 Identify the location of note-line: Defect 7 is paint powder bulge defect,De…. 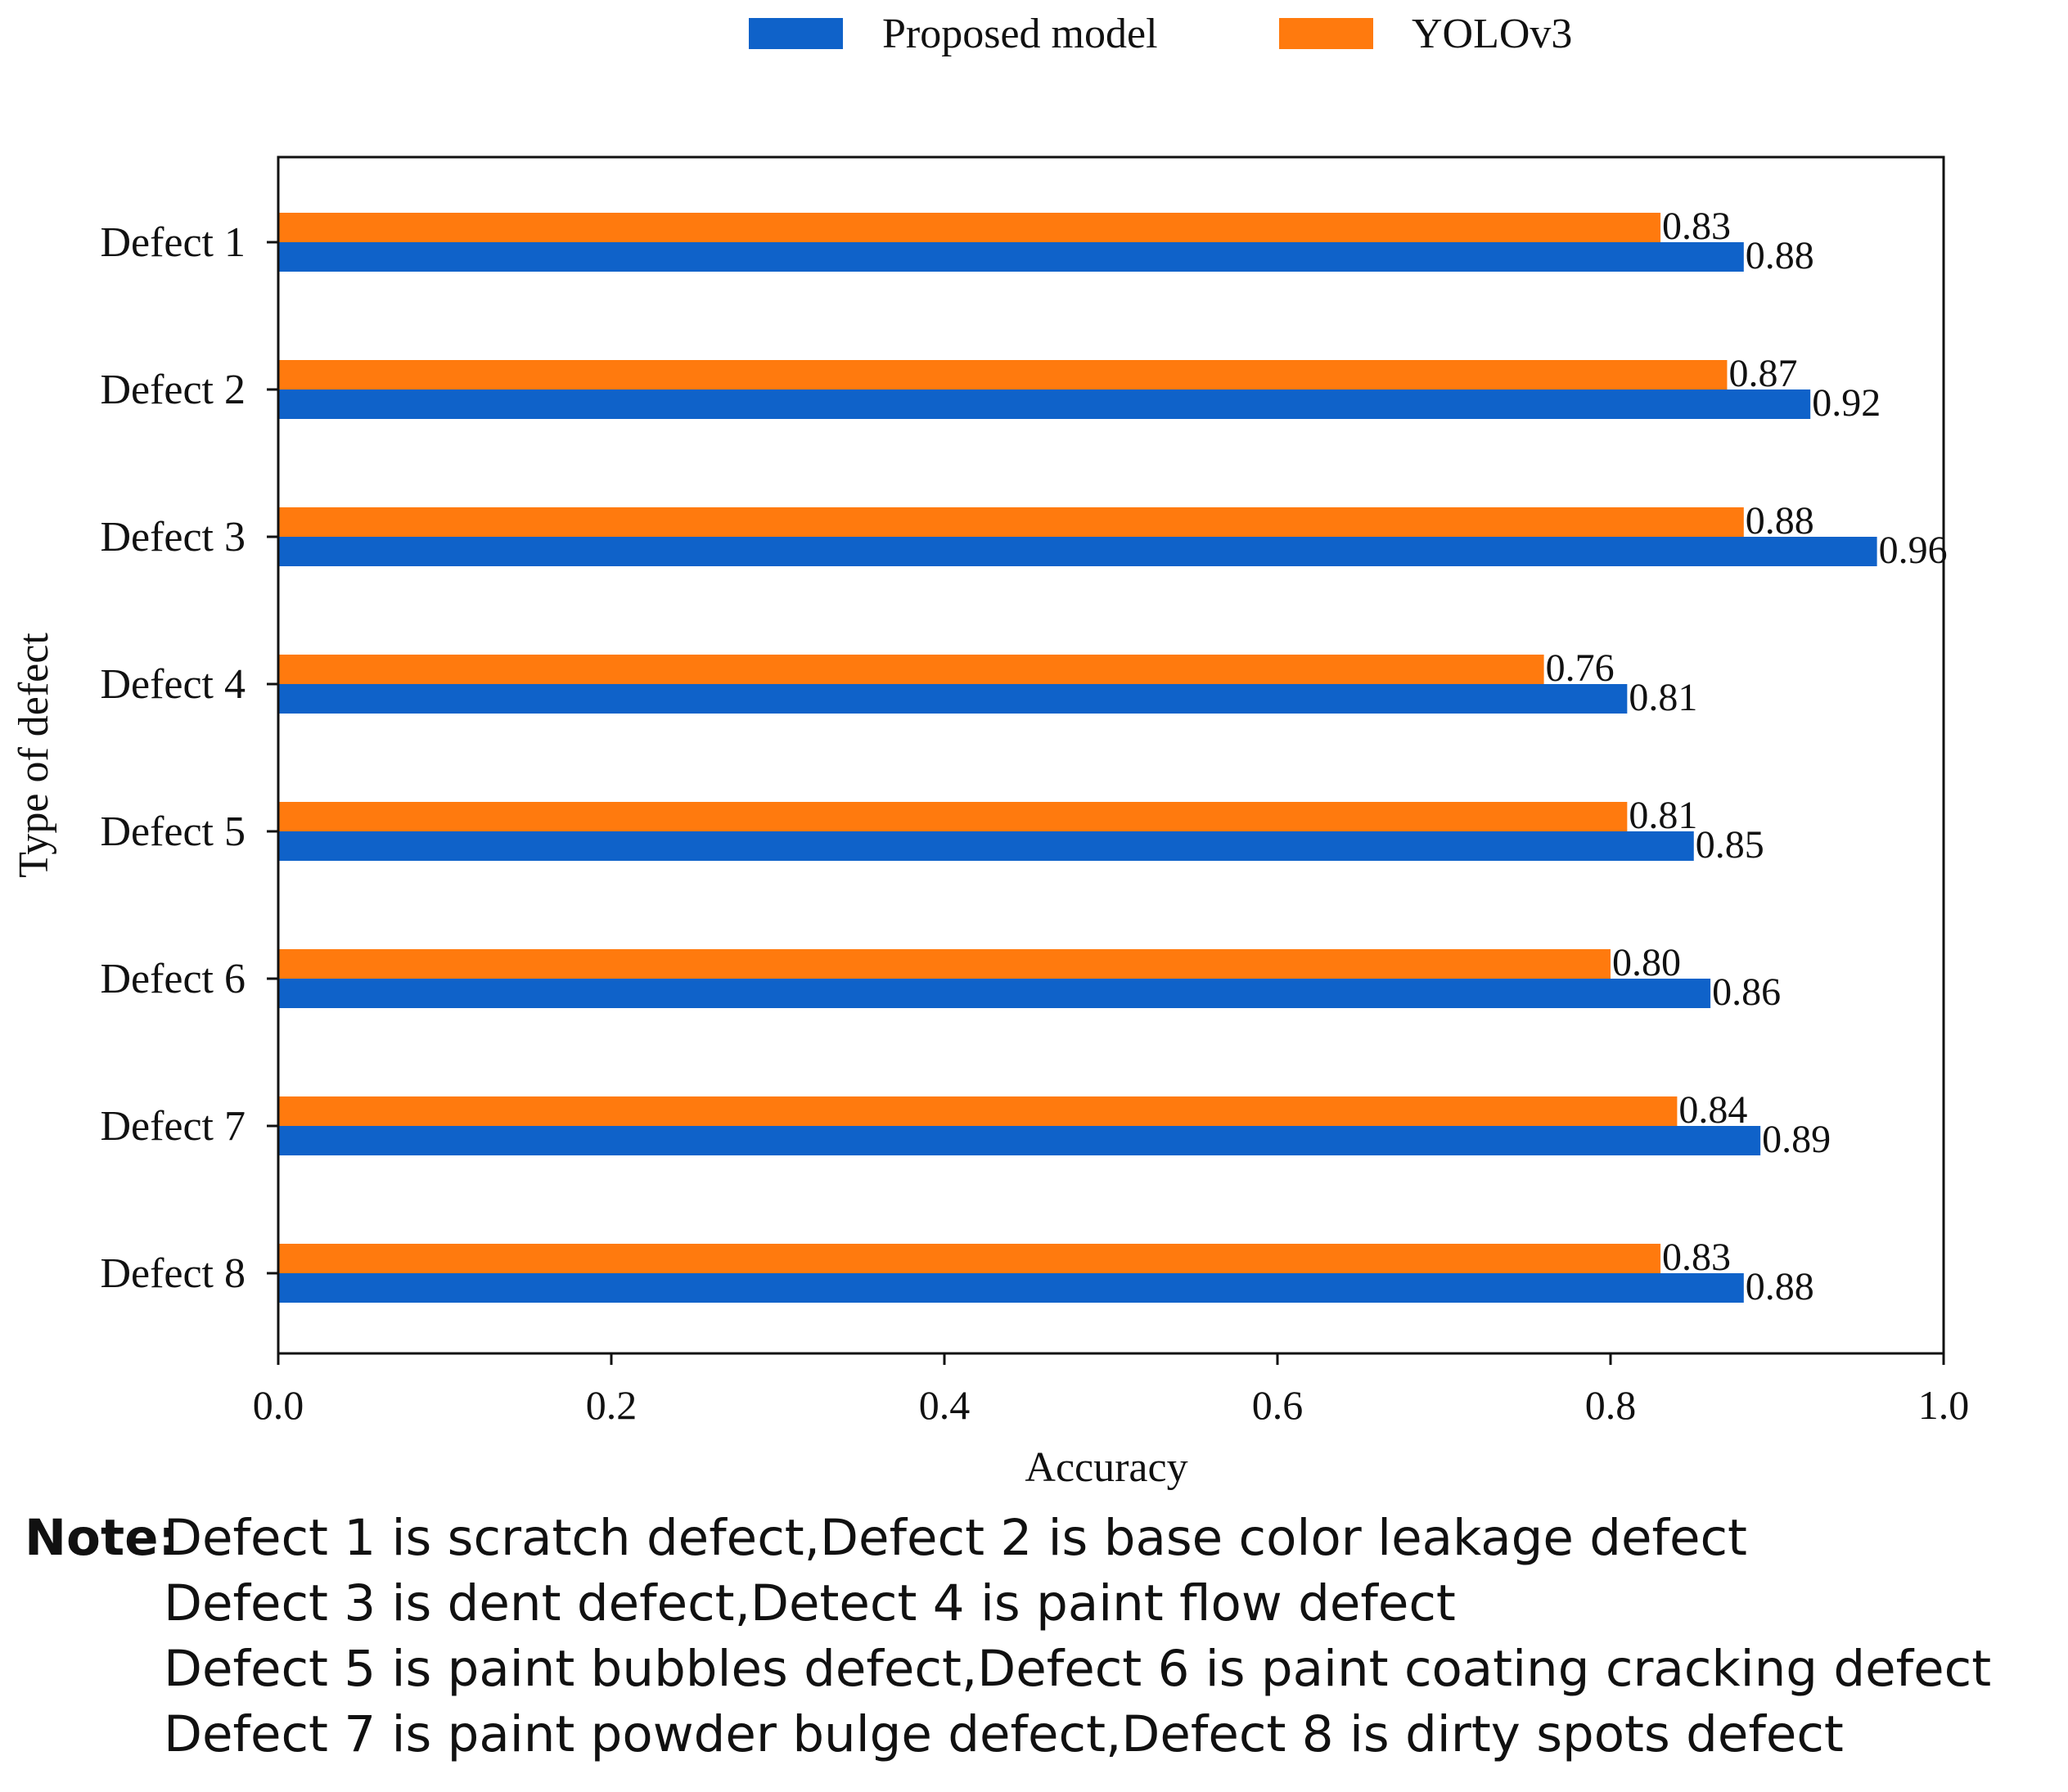
(1004, 1734).